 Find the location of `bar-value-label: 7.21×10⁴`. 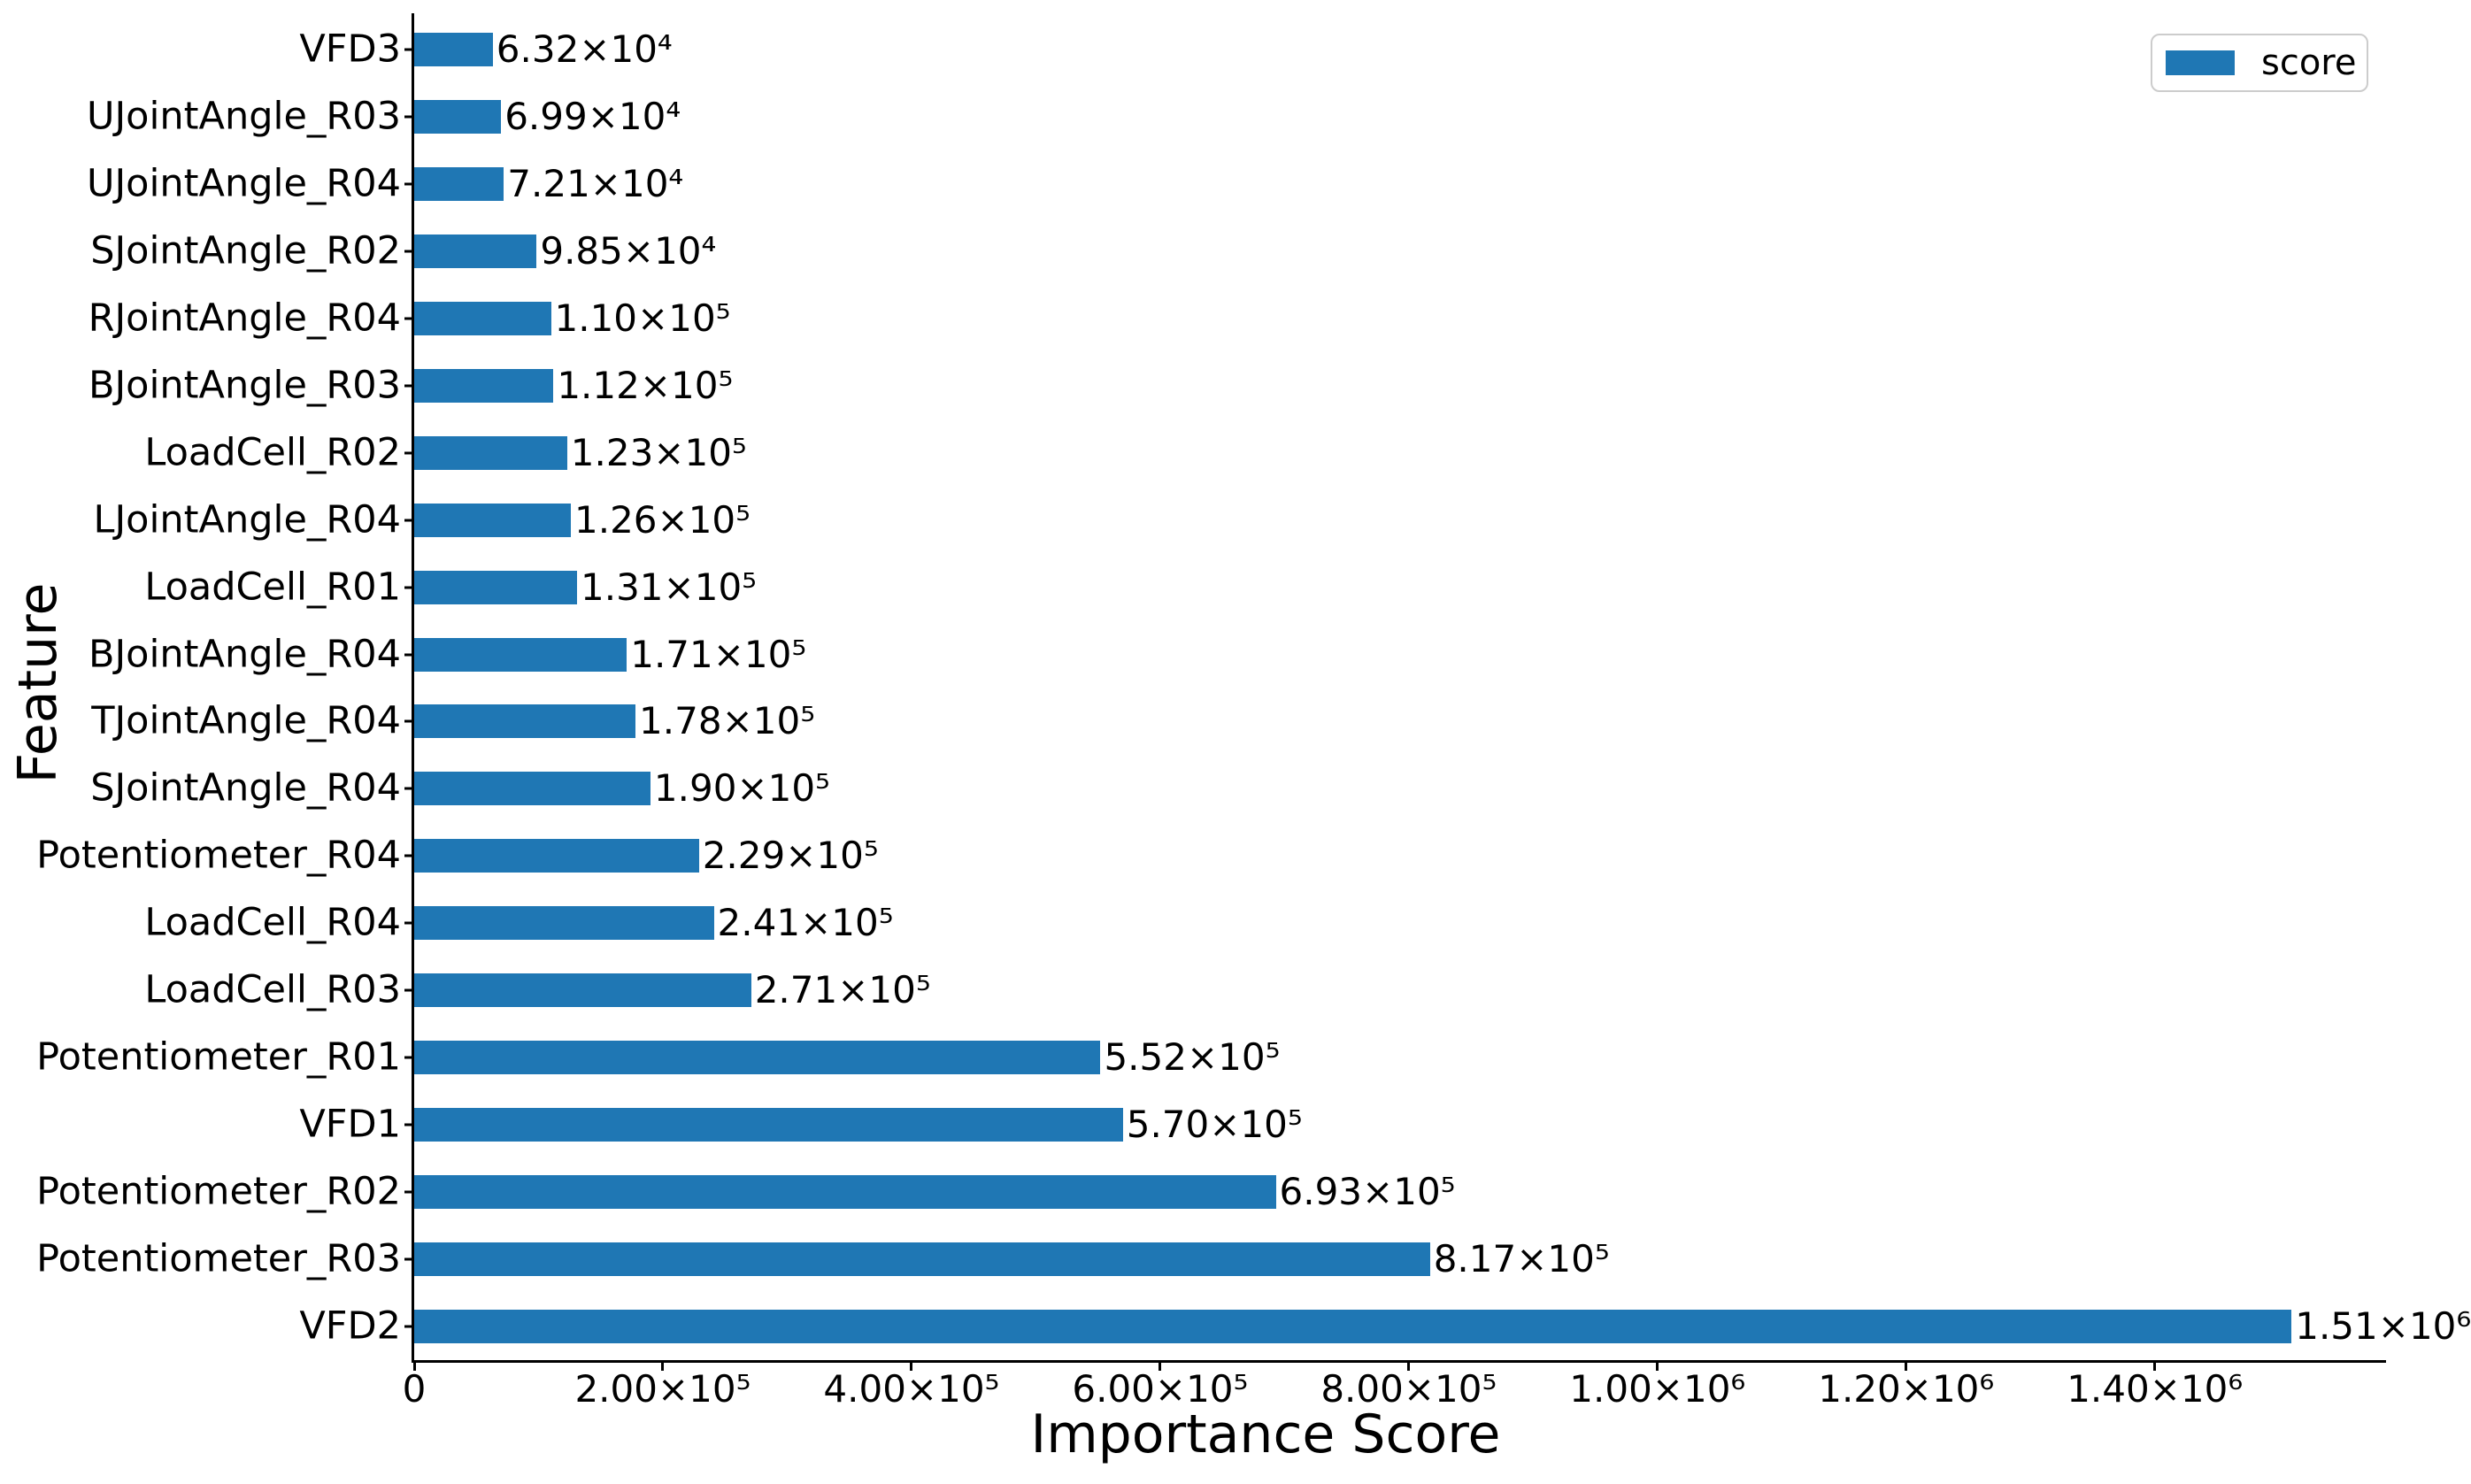

bar-value-label: 7.21×10⁴ is located at coordinates (595, 183).